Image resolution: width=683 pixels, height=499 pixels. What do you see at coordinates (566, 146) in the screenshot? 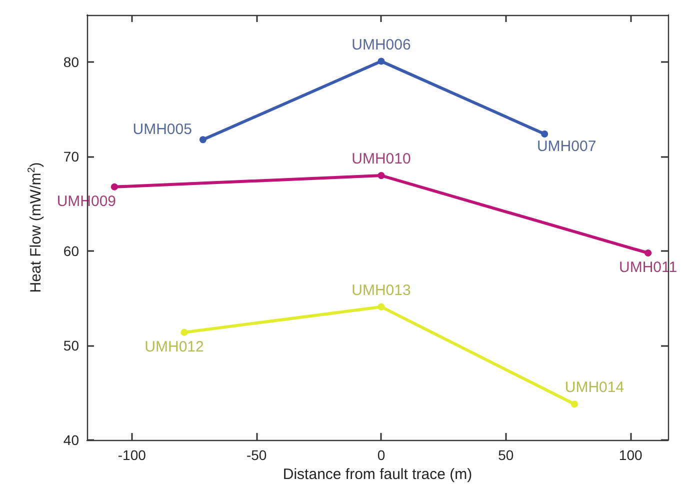
I see `annotation: UMH007` at bounding box center [566, 146].